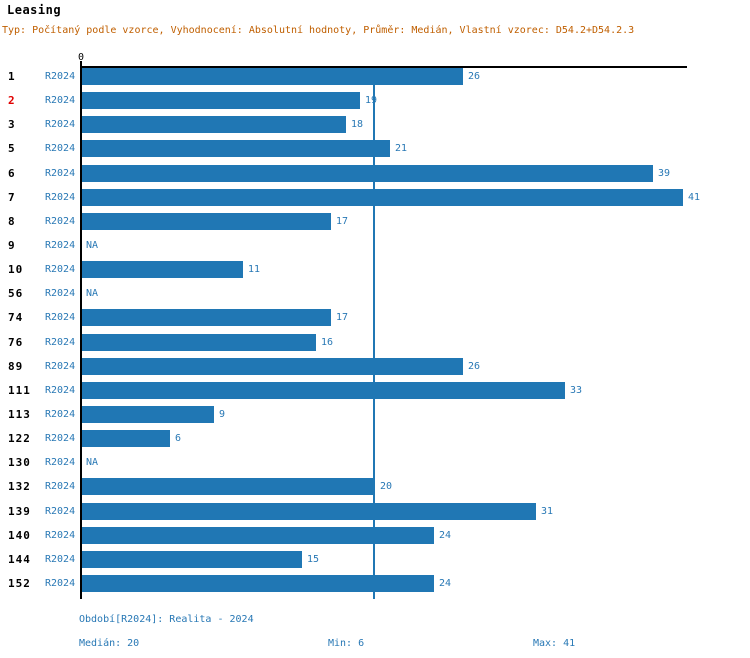 This screenshot has width=750, height=658. Describe the element at coordinates (16, 293) in the screenshot. I see `row-id-label: 56` at that location.